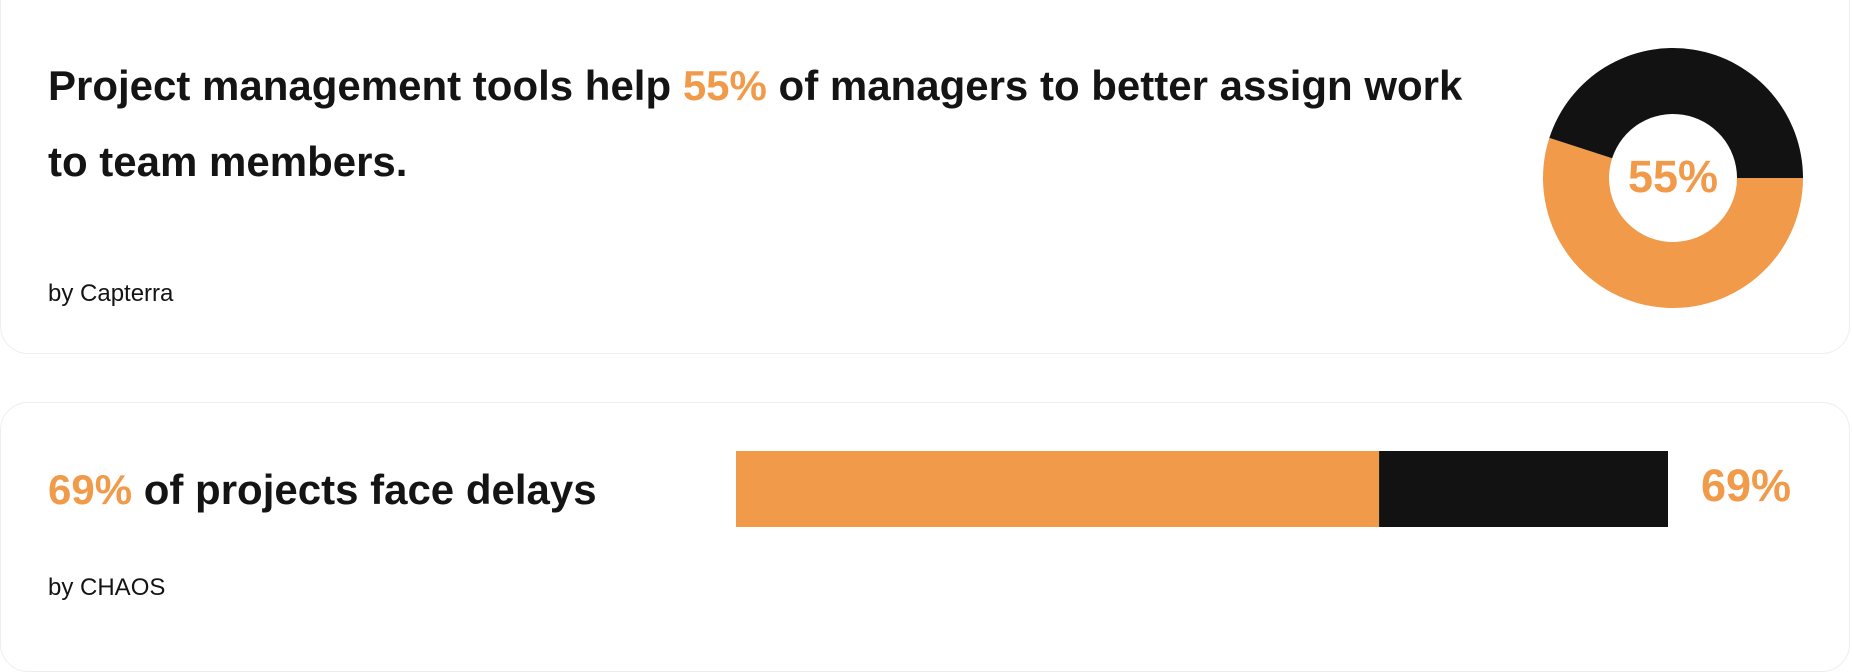  I want to click on donut-label: 55%, so click(1673, 176).